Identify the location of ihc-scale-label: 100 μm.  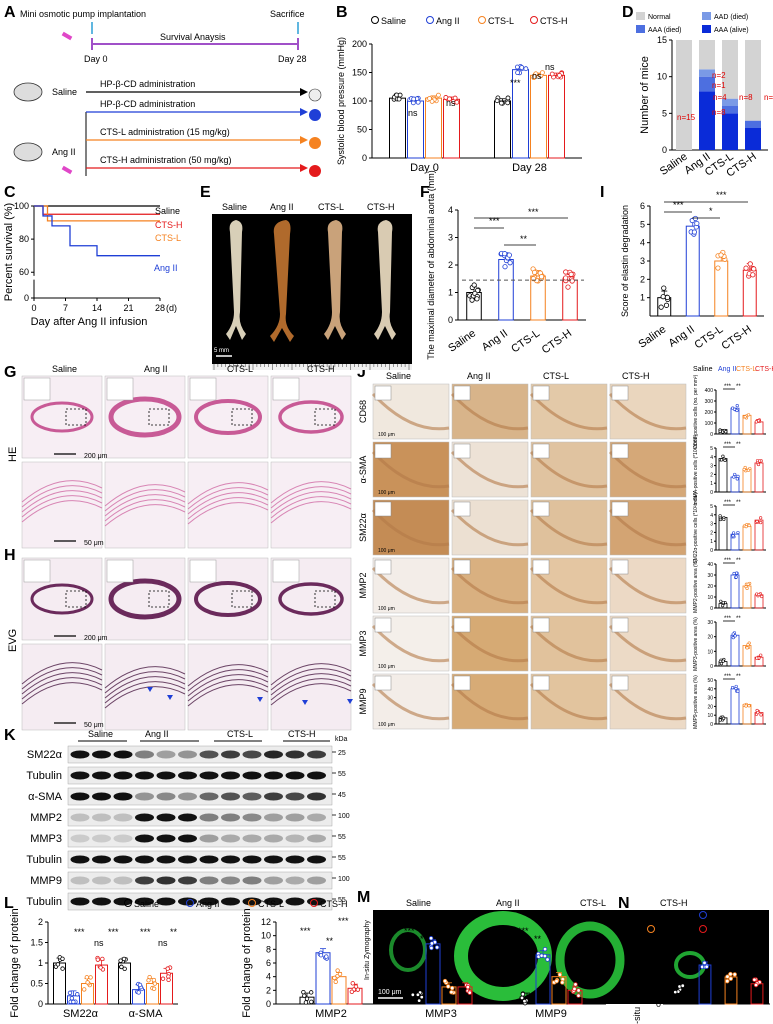
(386, 725).